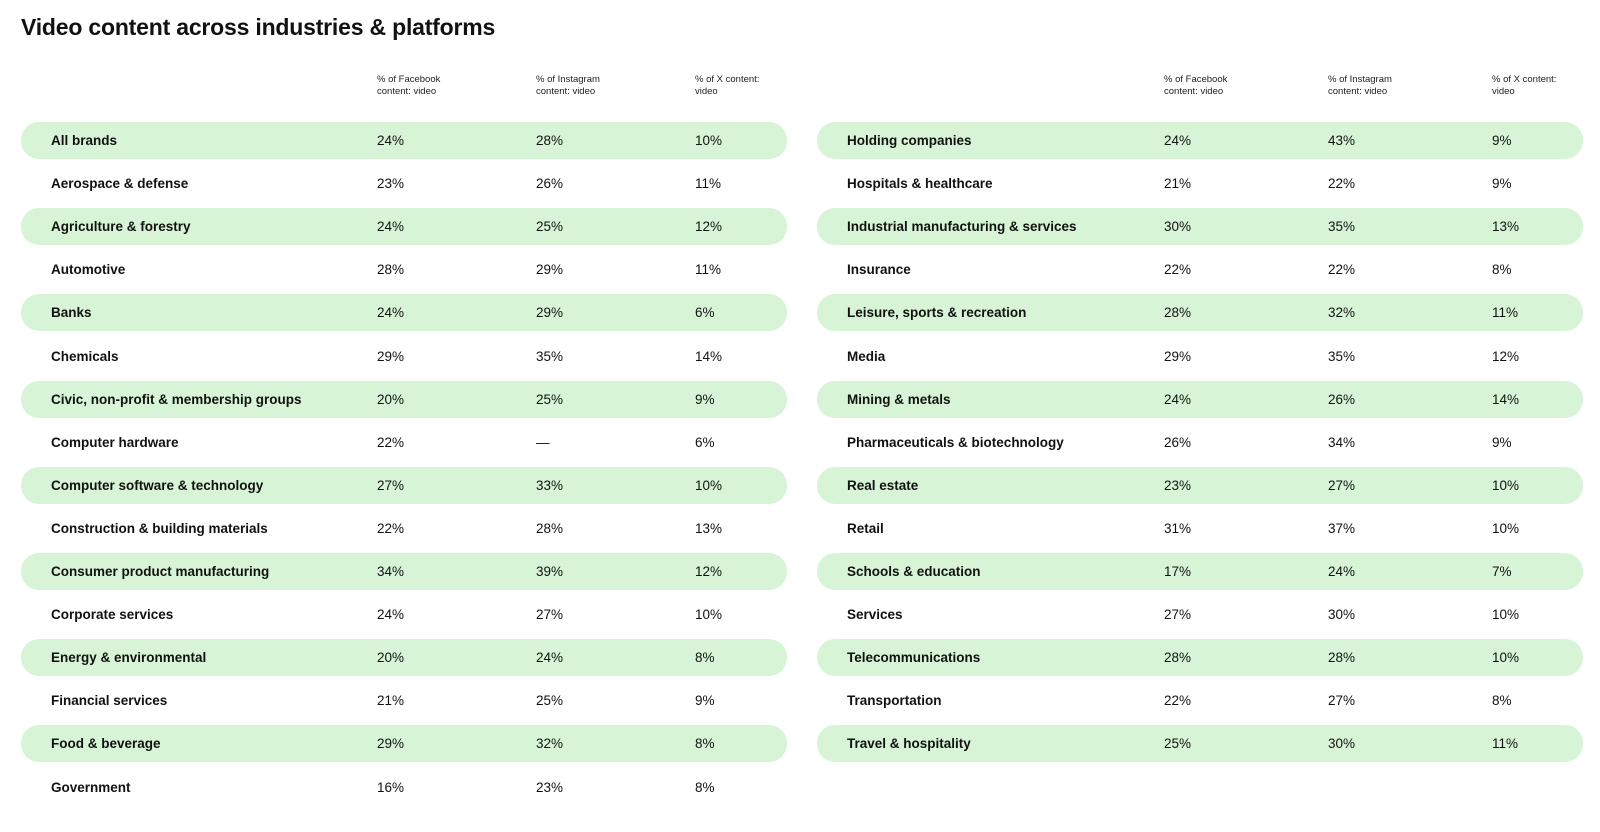 The width and height of the screenshot is (1600, 832). I want to click on column-header-instagram: % of Instagram content: video, so click(568, 85).